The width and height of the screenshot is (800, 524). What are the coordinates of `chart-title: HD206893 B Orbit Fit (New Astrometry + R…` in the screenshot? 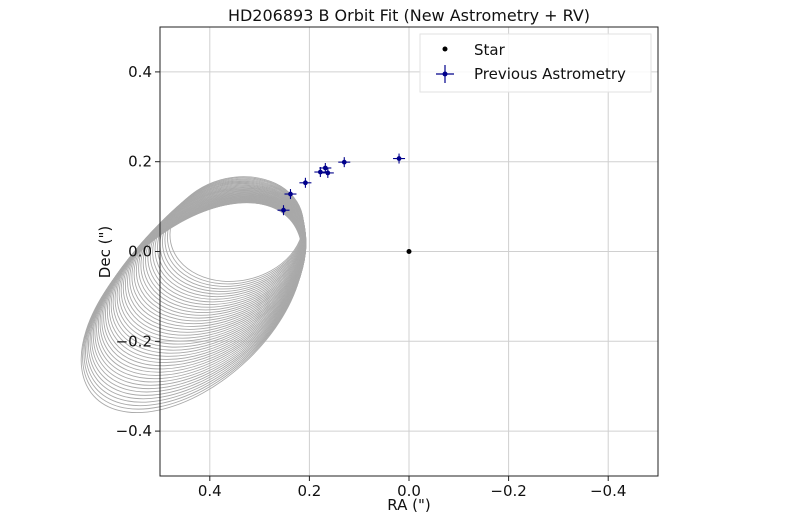 It's located at (409, 15).